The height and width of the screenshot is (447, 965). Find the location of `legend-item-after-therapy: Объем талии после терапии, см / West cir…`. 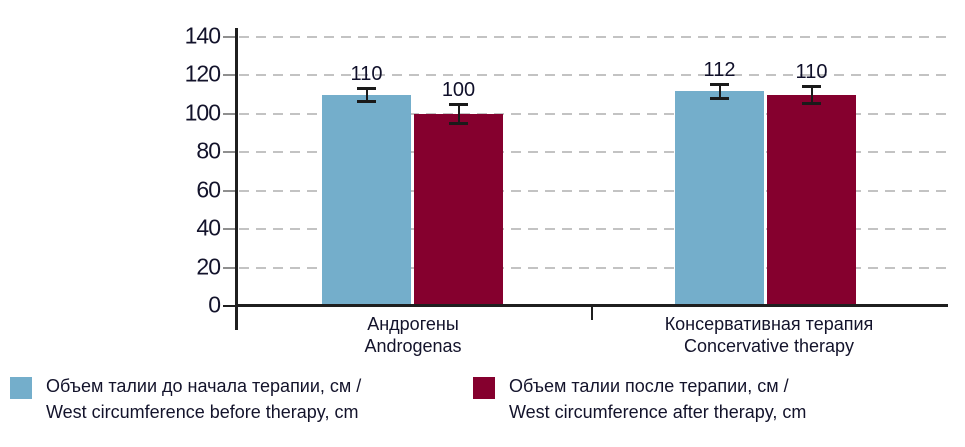

legend-item-after-therapy: Объем талии после терапии, см / West cir… is located at coordinates (639, 400).